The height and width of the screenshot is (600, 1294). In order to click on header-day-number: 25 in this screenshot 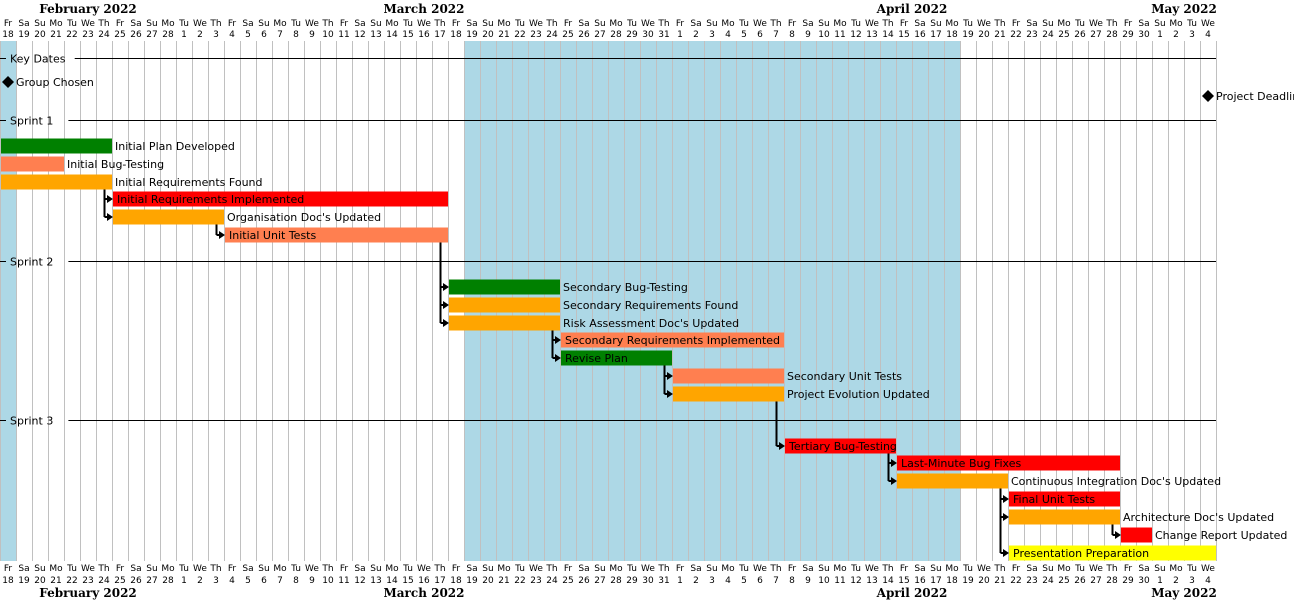, I will do `click(567, 35)`.